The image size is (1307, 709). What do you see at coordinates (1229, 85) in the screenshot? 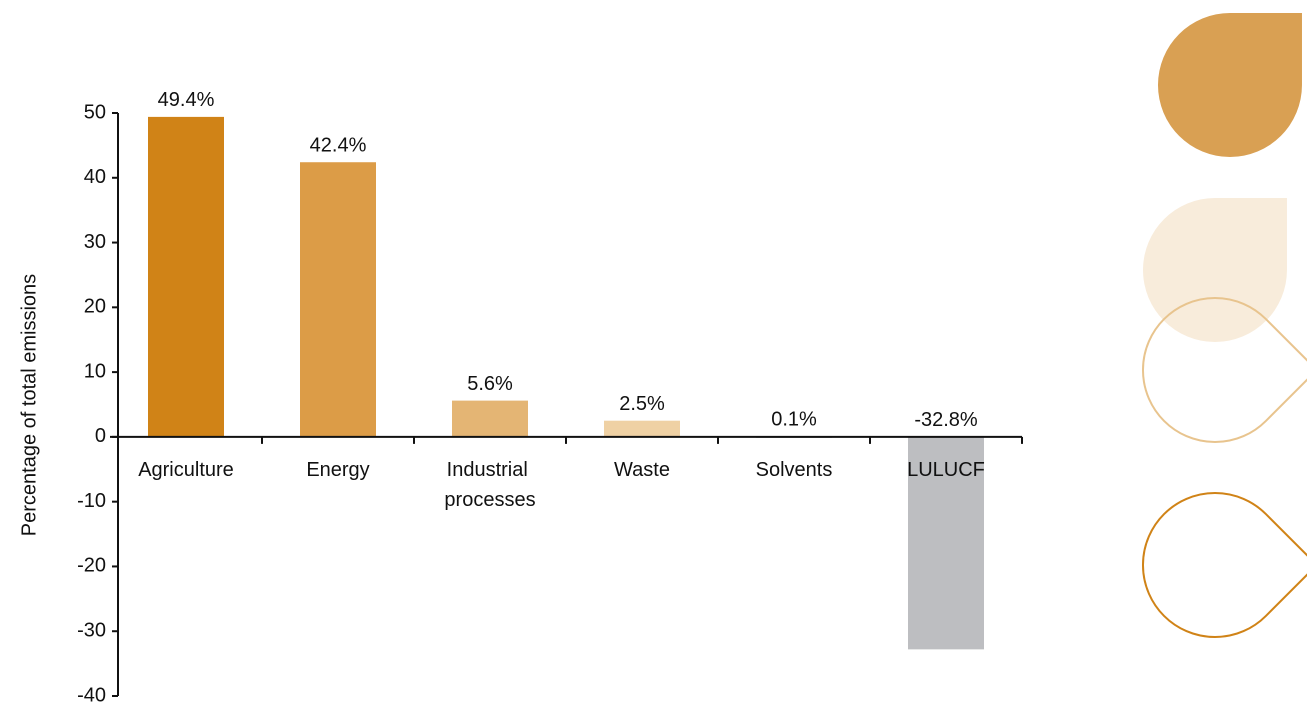
I see `photo-drop` at bounding box center [1229, 85].